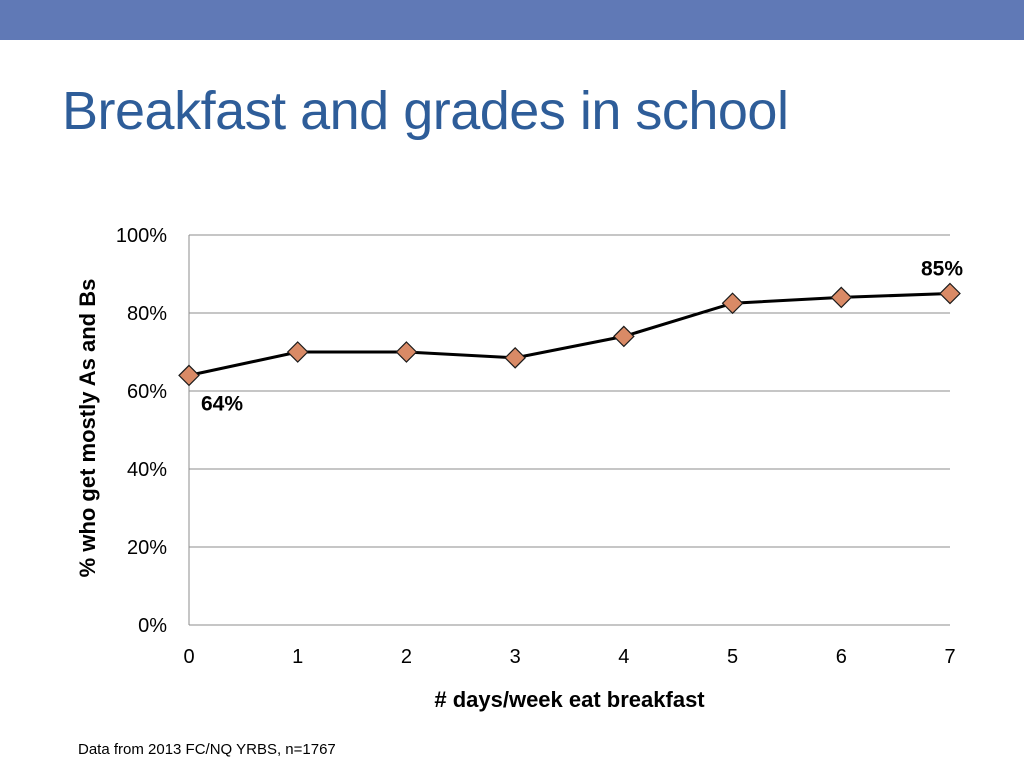 This screenshot has width=1024, height=768. What do you see at coordinates (222, 403) in the screenshot?
I see `data-label: 64%` at bounding box center [222, 403].